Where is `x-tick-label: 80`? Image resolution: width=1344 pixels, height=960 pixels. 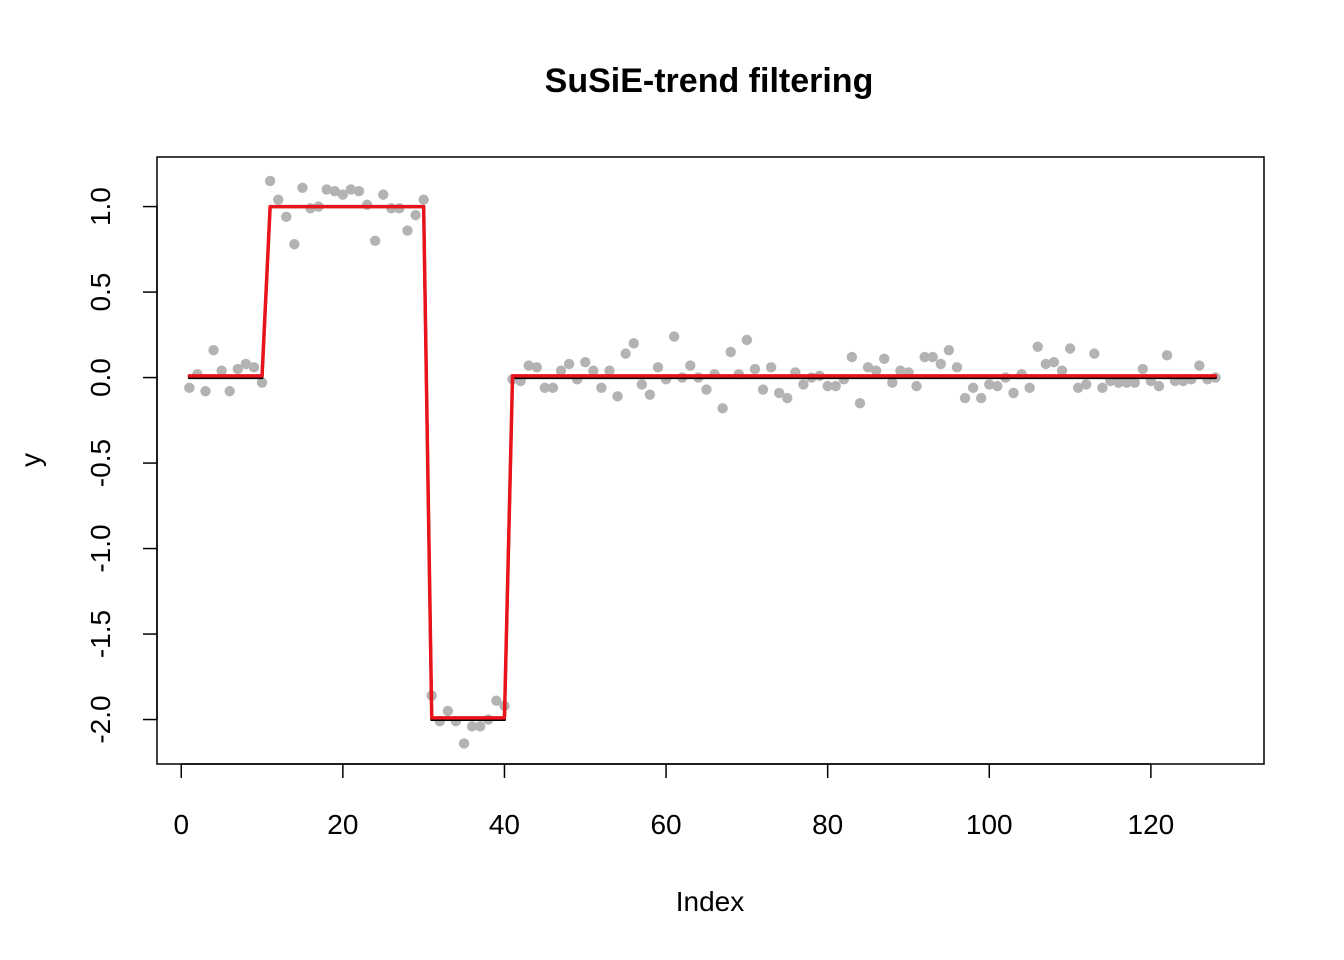
x-tick-label: 80 is located at coordinates (827, 824).